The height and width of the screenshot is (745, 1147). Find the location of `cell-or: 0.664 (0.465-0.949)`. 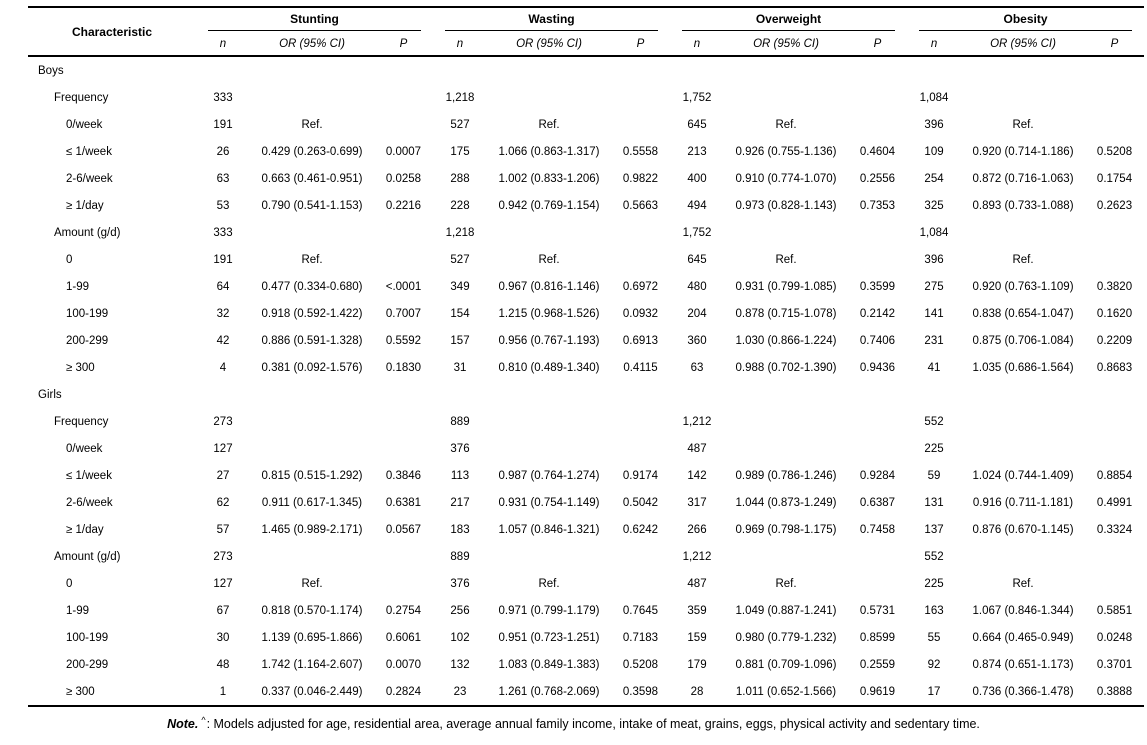

cell-or: 0.664 (0.465-0.949) is located at coordinates (1023, 637).